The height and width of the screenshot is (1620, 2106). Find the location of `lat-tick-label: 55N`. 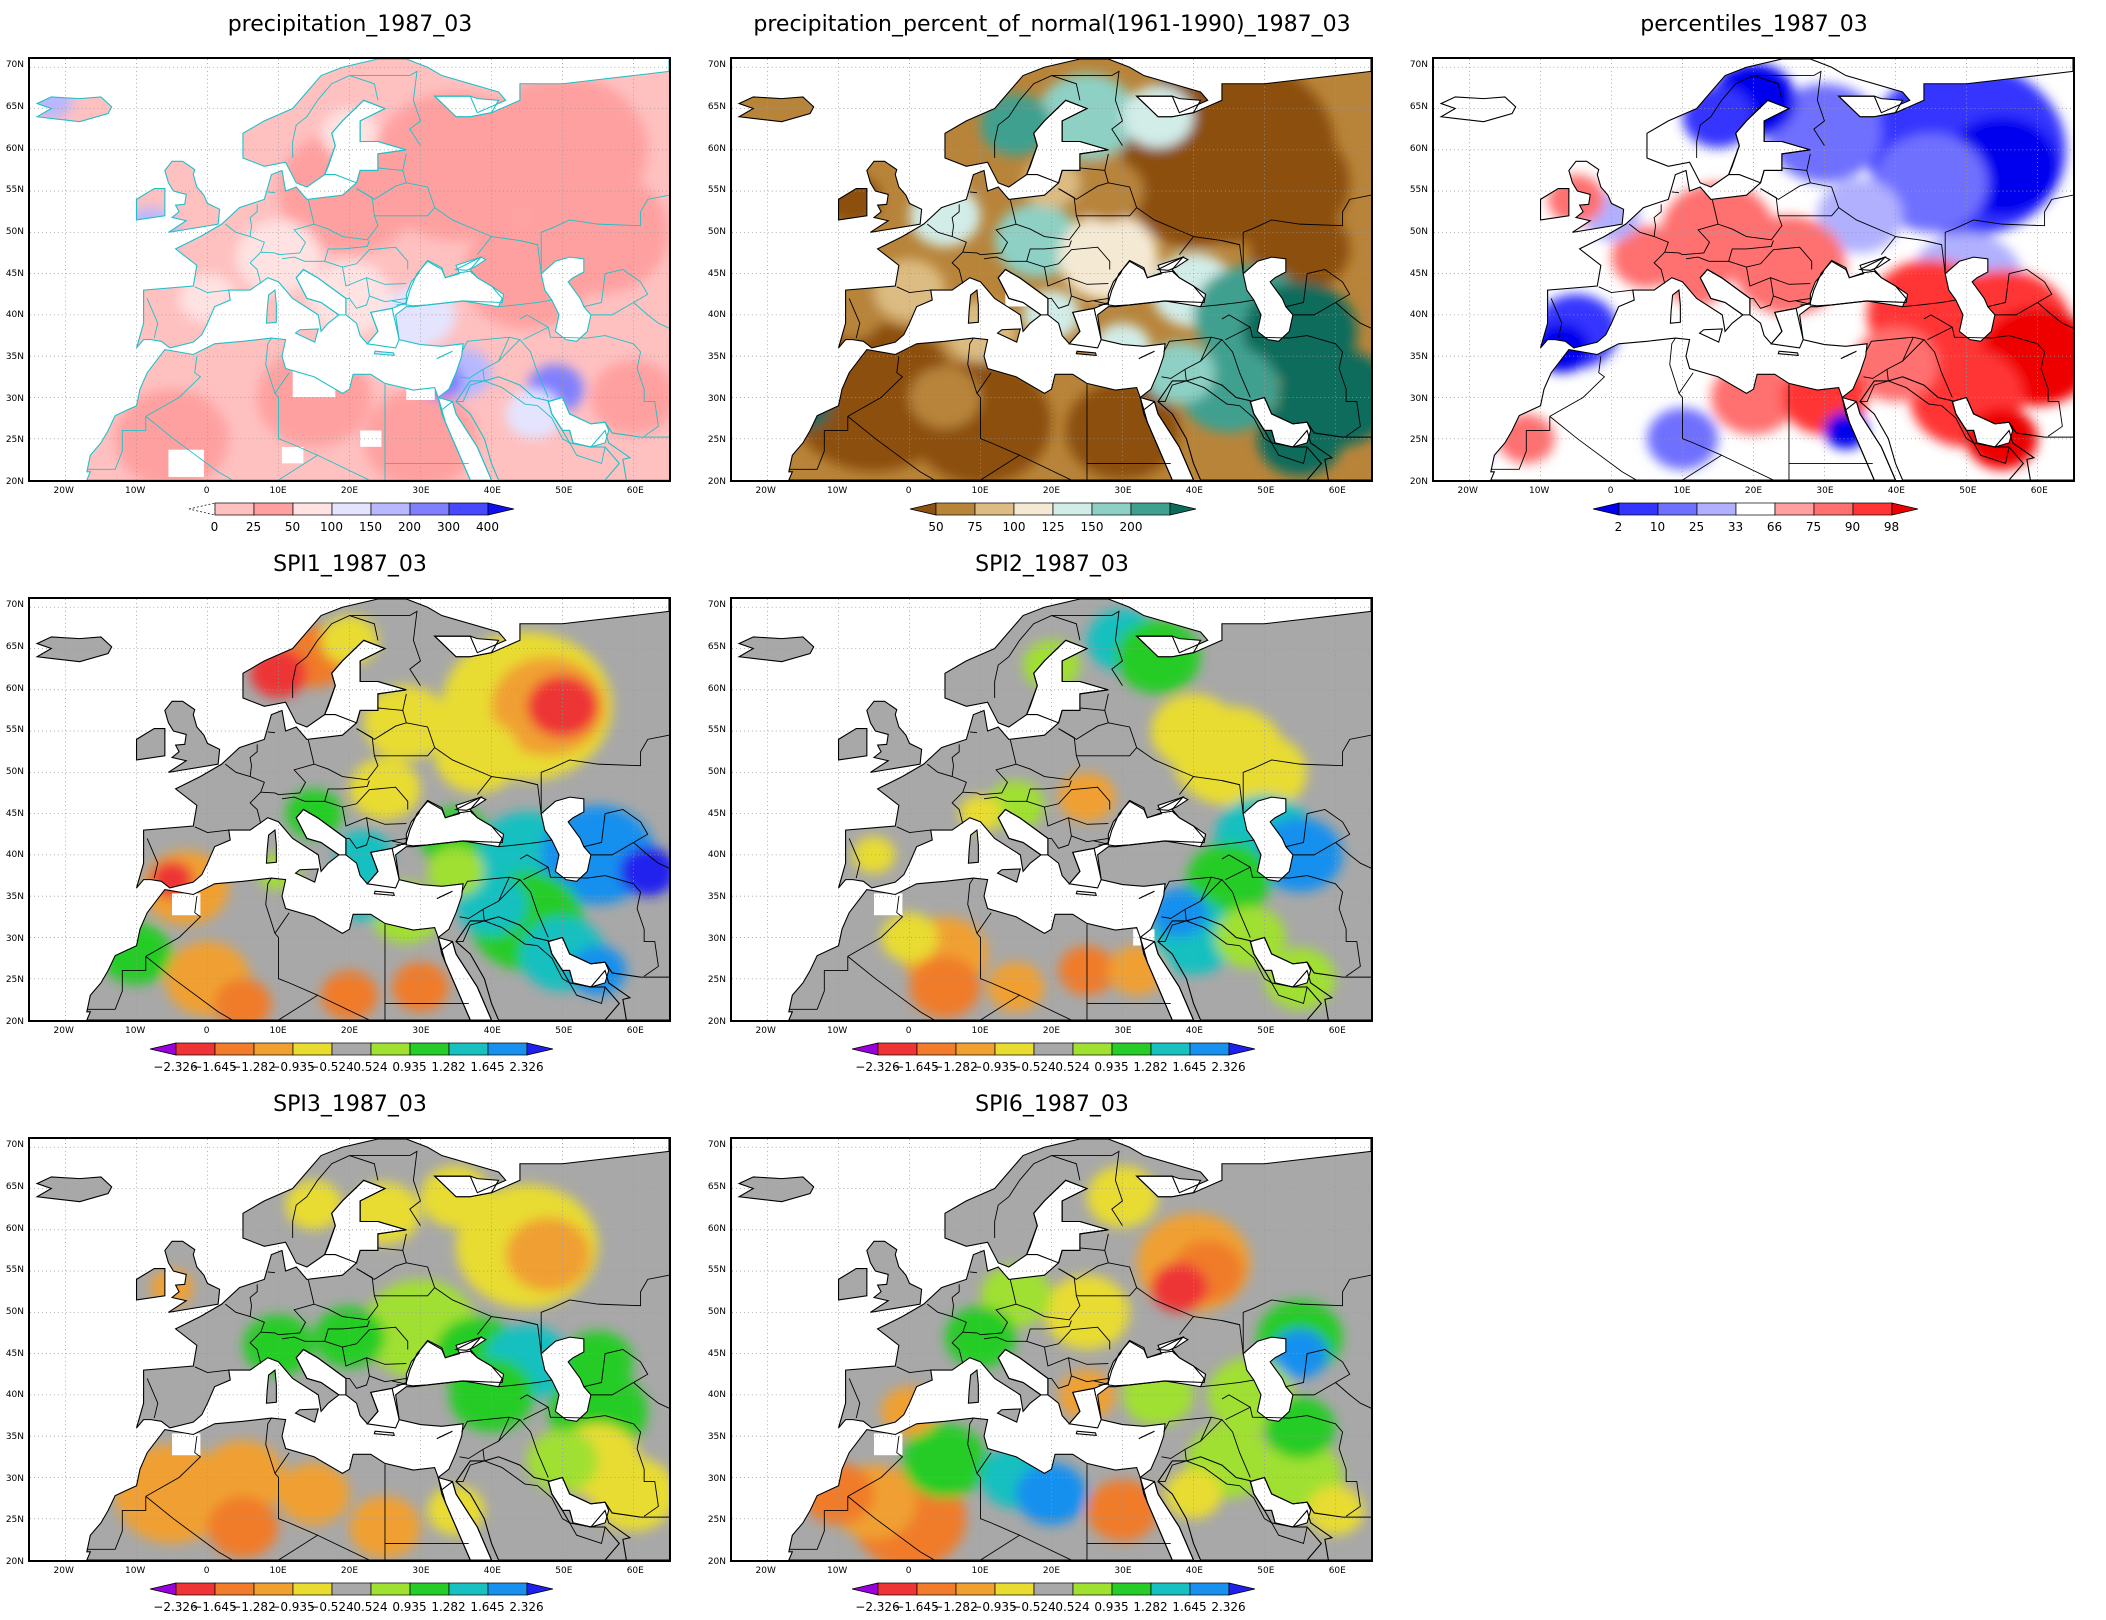

lat-tick-label: 55N is located at coordinates (14, 1270).